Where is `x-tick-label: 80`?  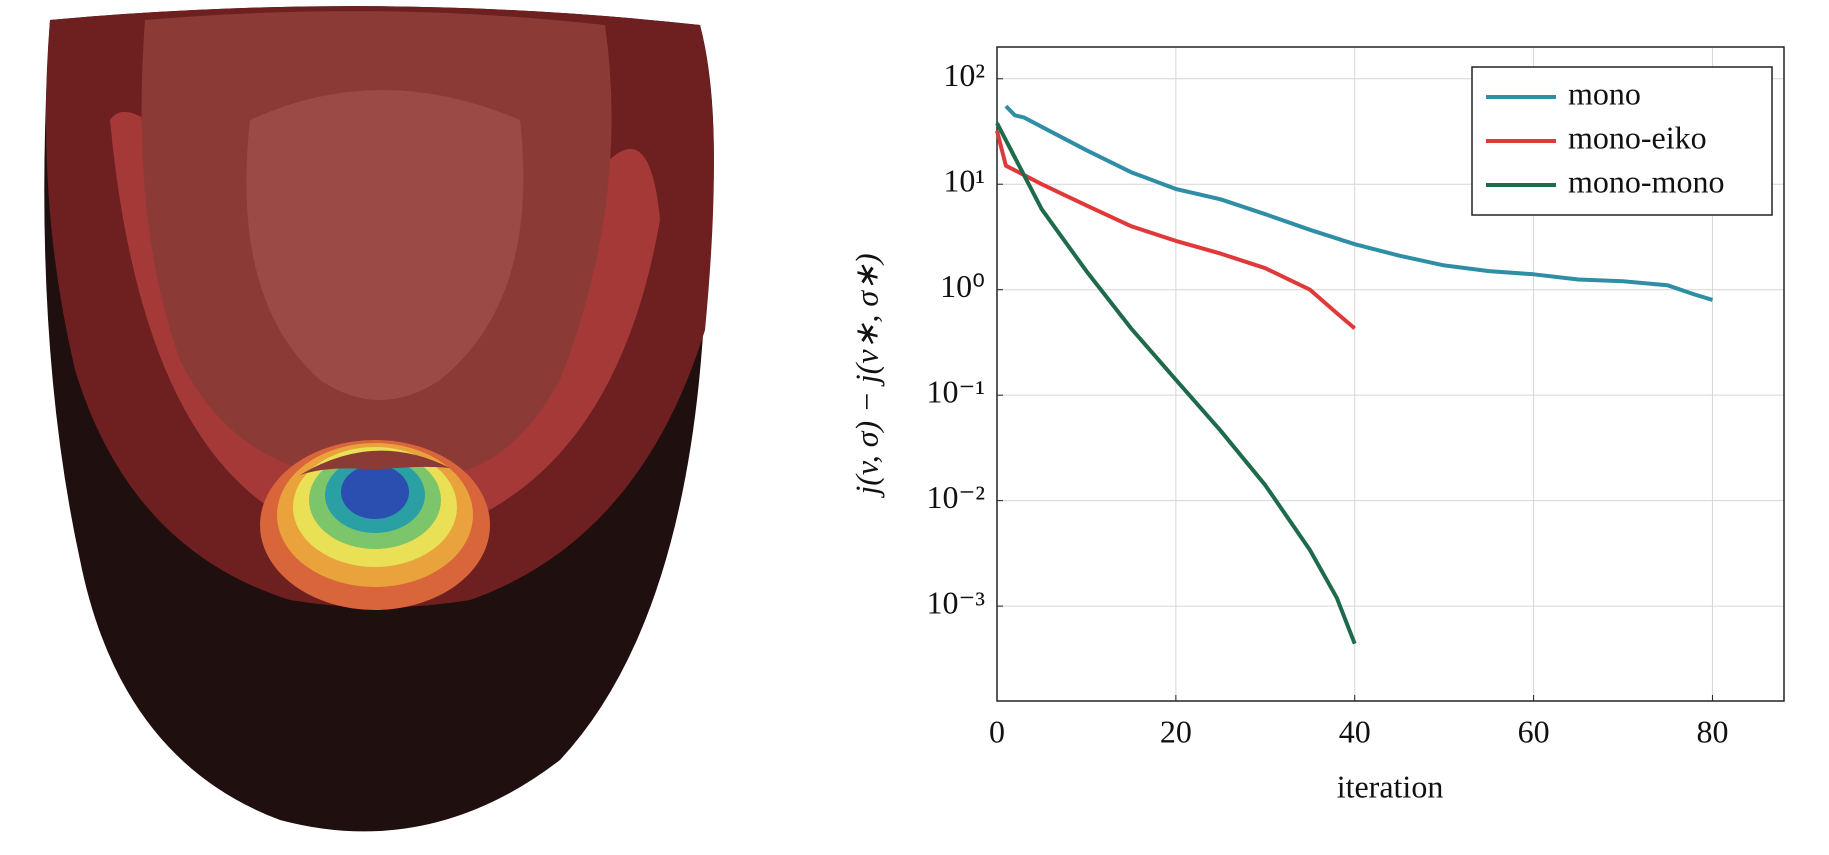
x-tick-label: 80 is located at coordinates (1712, 731).